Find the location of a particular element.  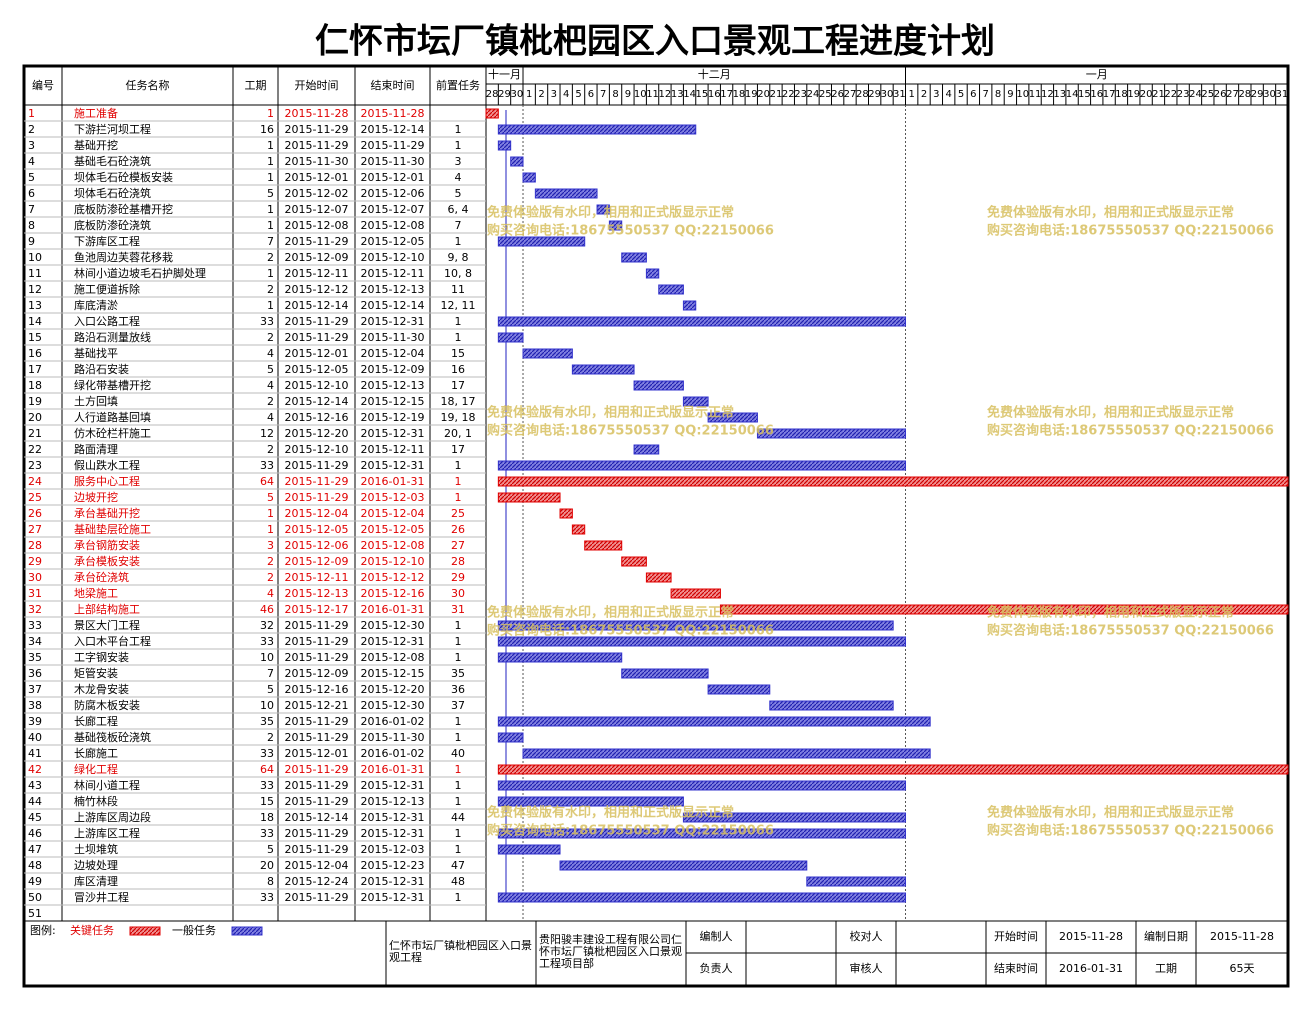

cell: 冒沙井工程 is located at coordinates (101, 897).